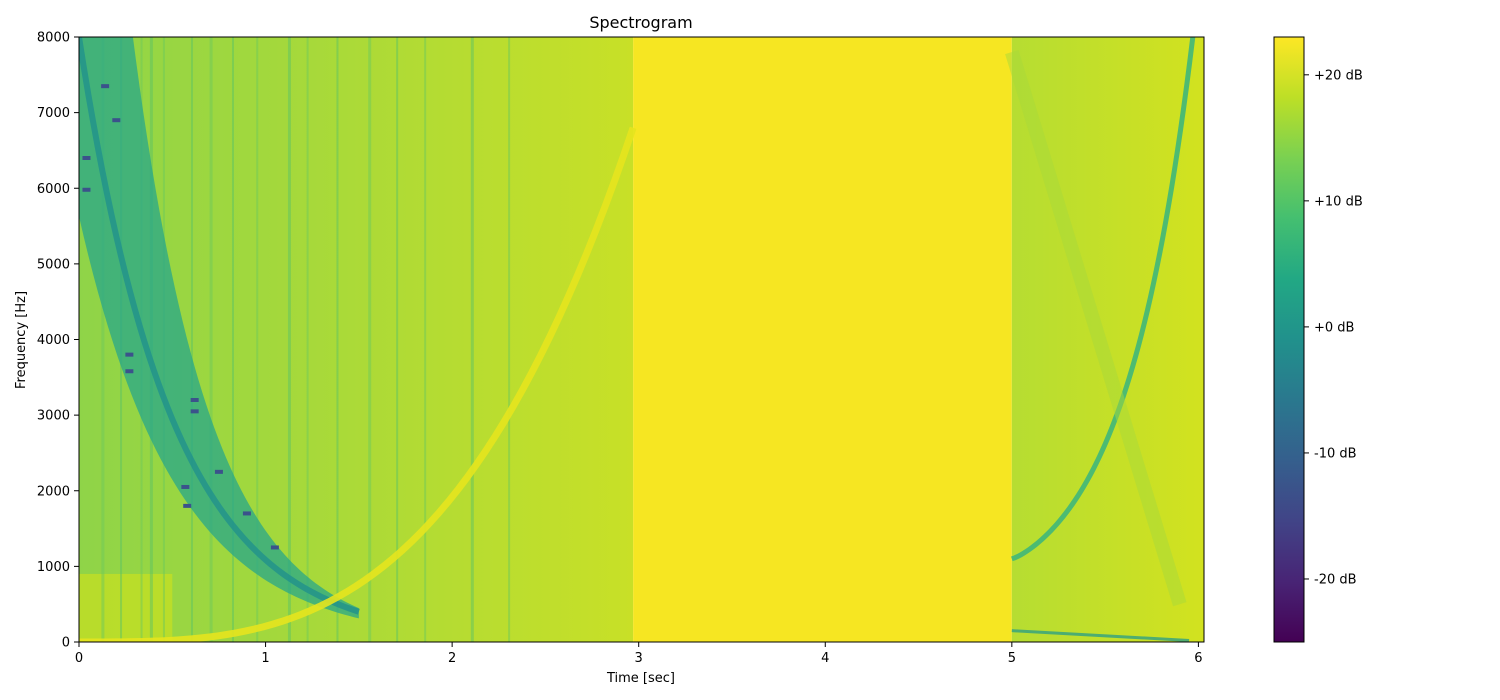  Describe the element at coordinates (452, 658) in the screenshot. I see `x-tick-label: 2` at that location.